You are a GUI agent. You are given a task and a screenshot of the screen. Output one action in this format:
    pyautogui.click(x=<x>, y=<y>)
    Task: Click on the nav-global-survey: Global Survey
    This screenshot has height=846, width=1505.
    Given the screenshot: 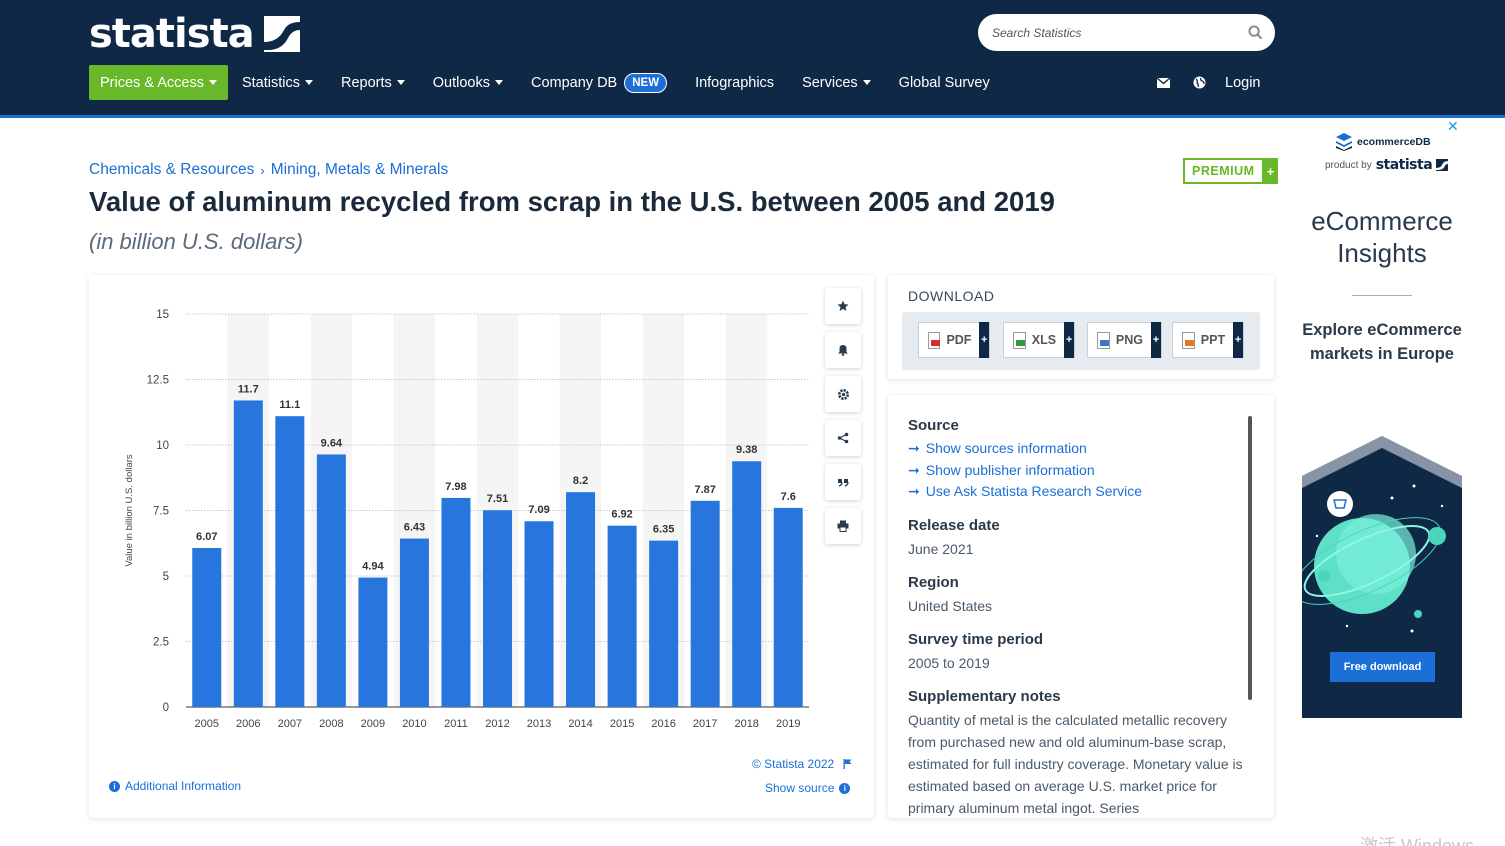 What is the action you would take?
    pyautogui.click(x=944, y=82)
    